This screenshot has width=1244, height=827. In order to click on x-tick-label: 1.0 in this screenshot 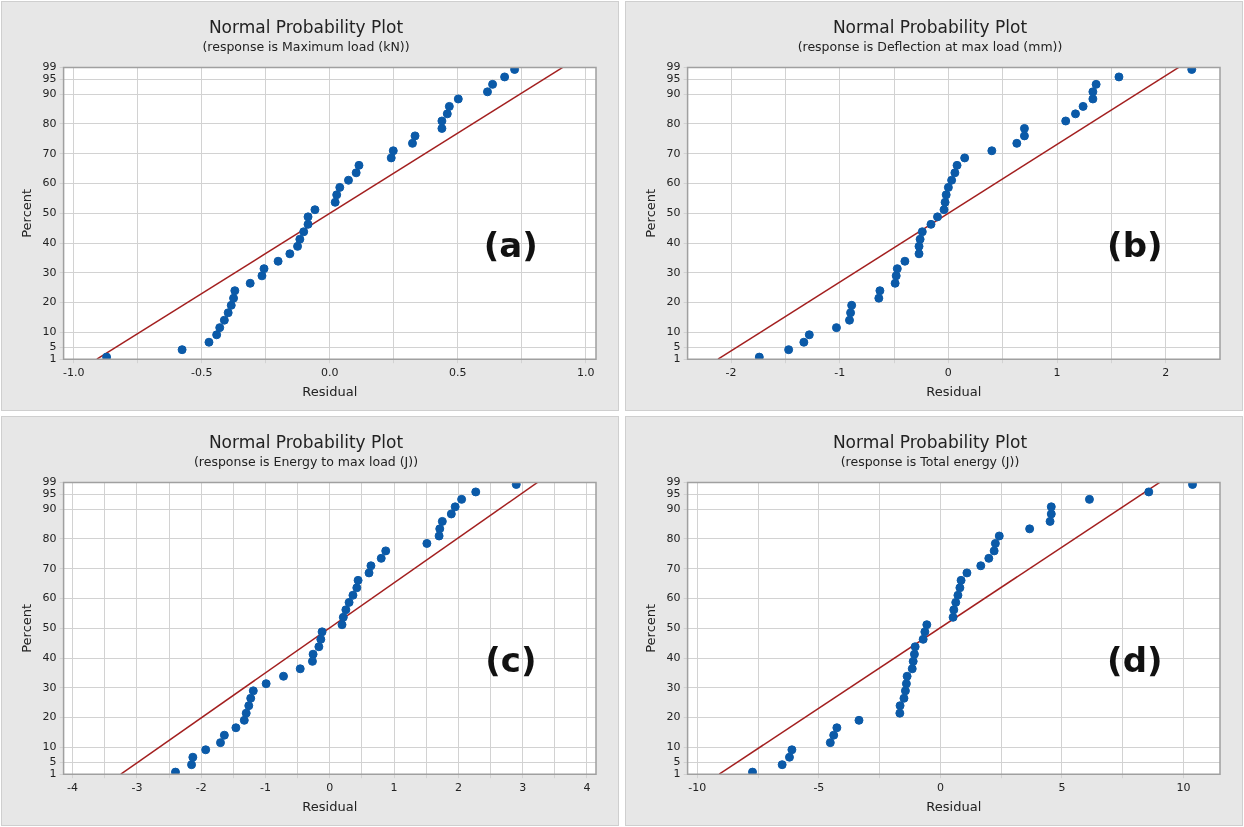, I will do `click(586, 372)`.